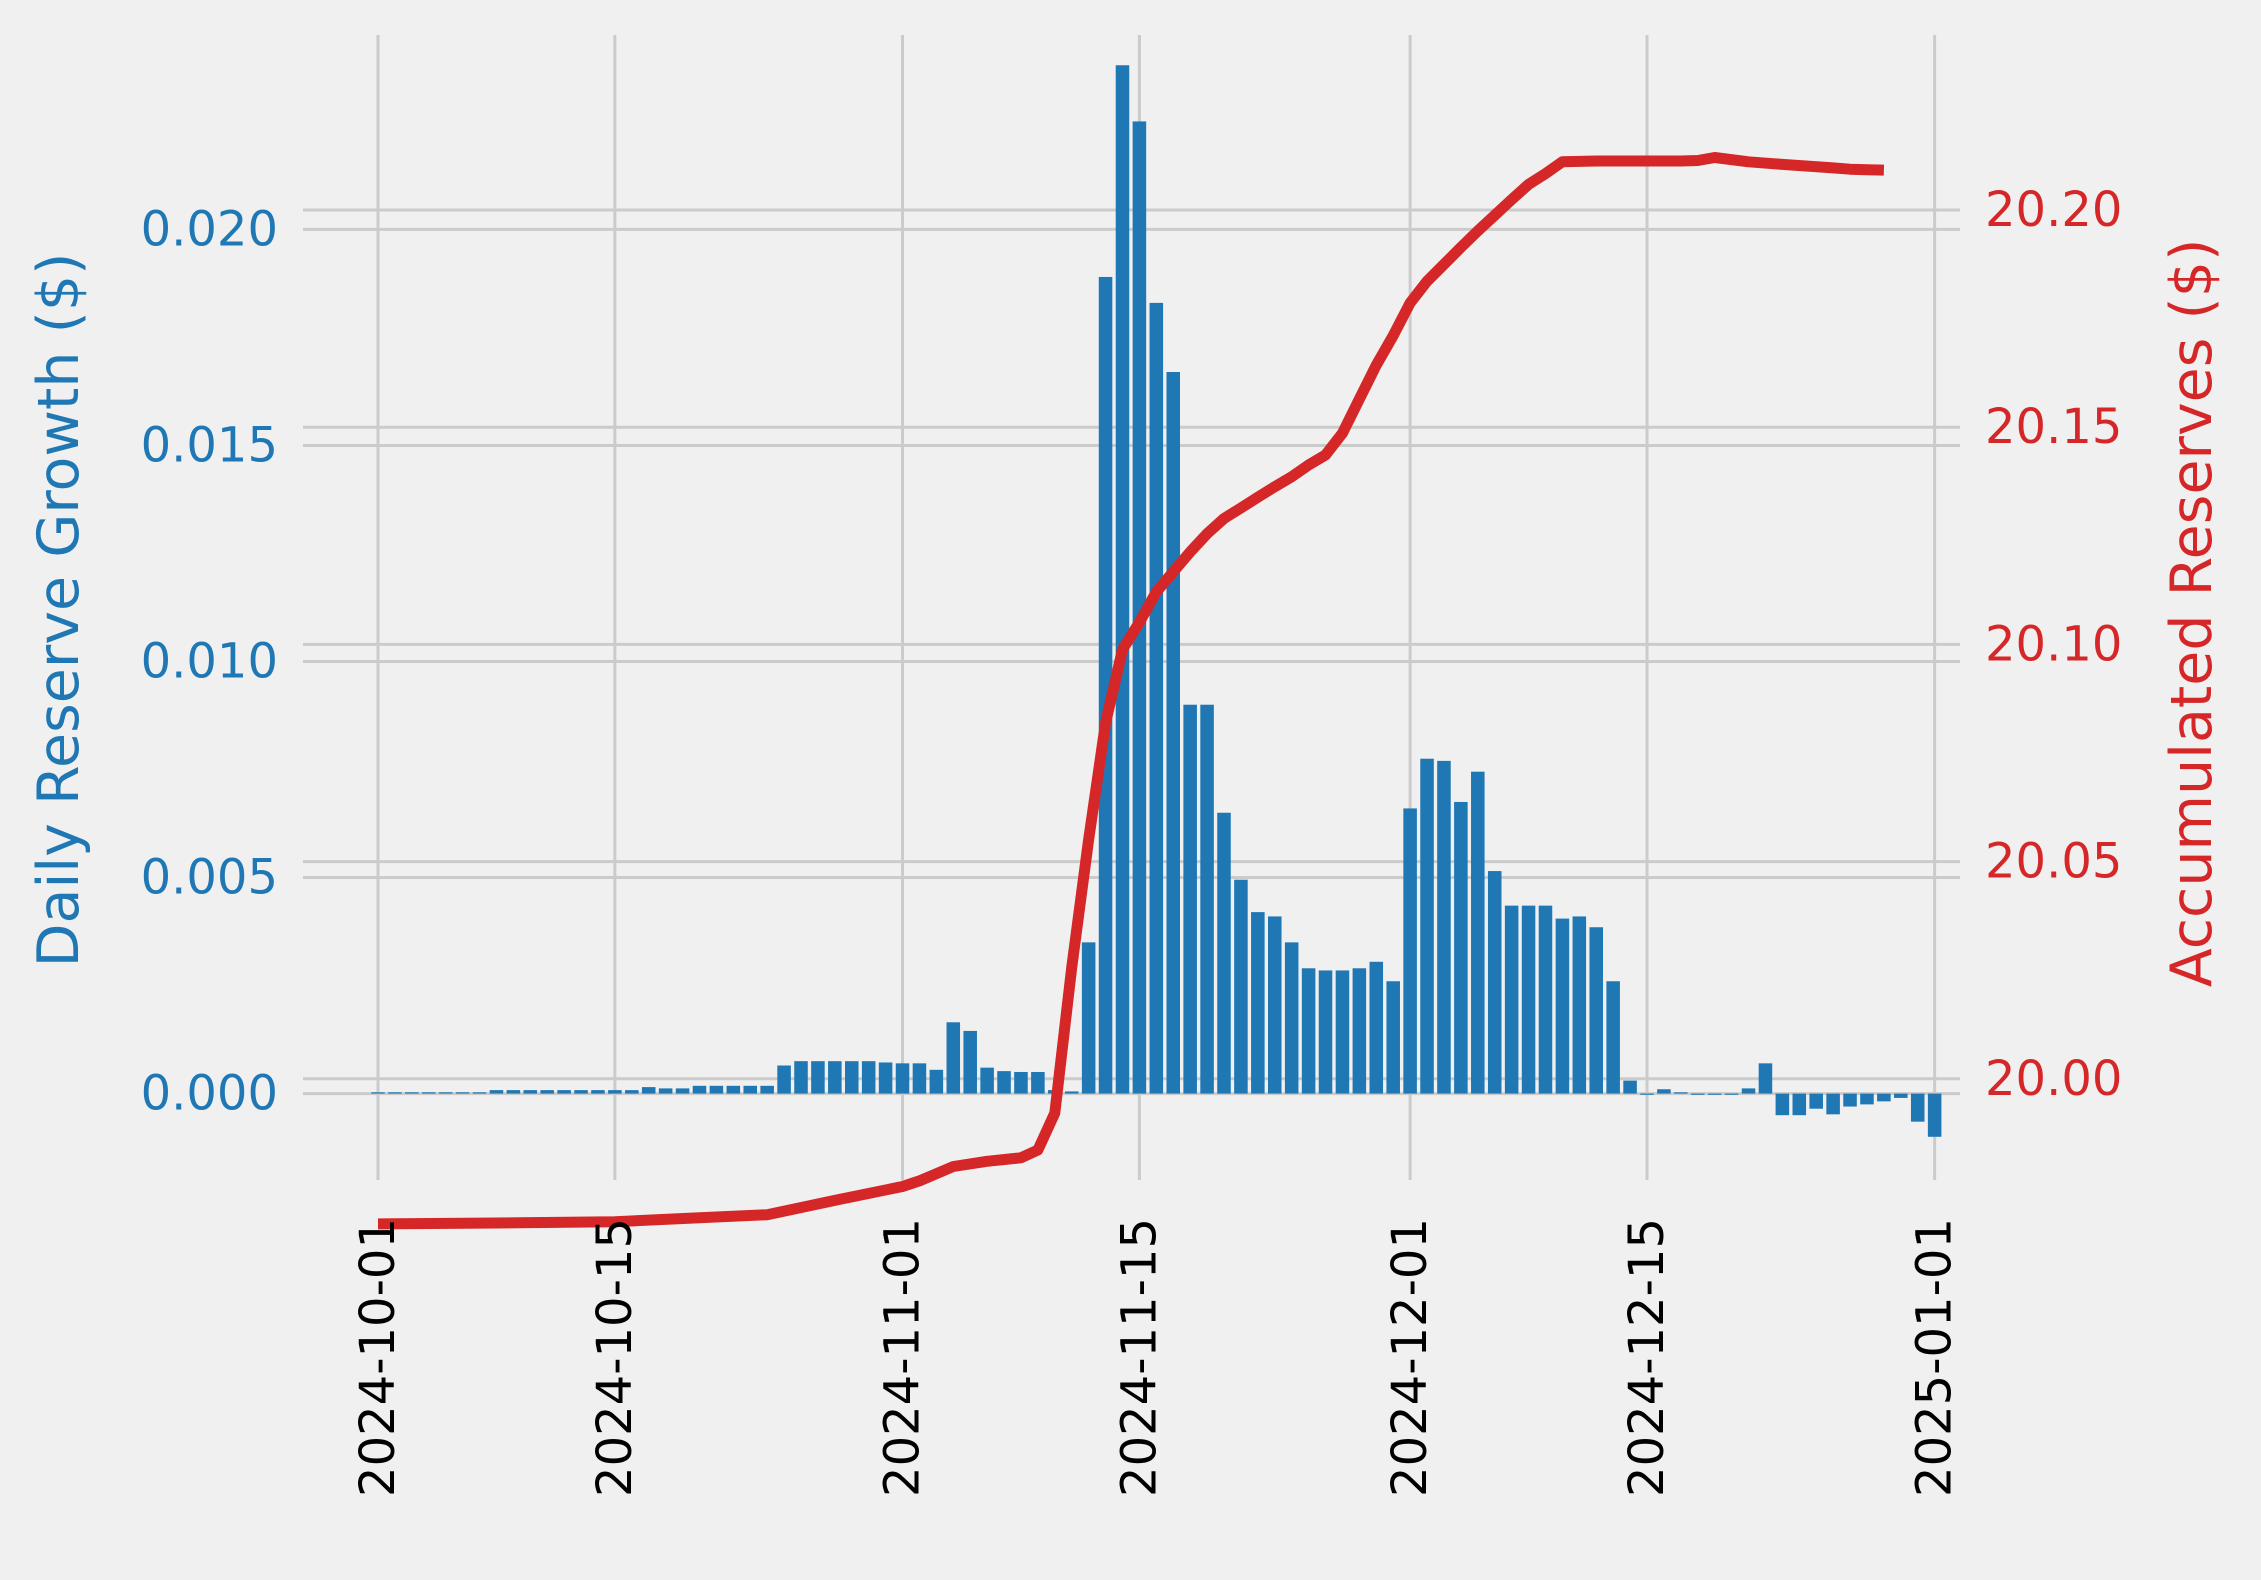 This screenshot has width=2261, height=1580. Describe the element at coordinates (1139, 1357) in the screenshot. I see `x-tick-label: 2024-11-15` at that location.